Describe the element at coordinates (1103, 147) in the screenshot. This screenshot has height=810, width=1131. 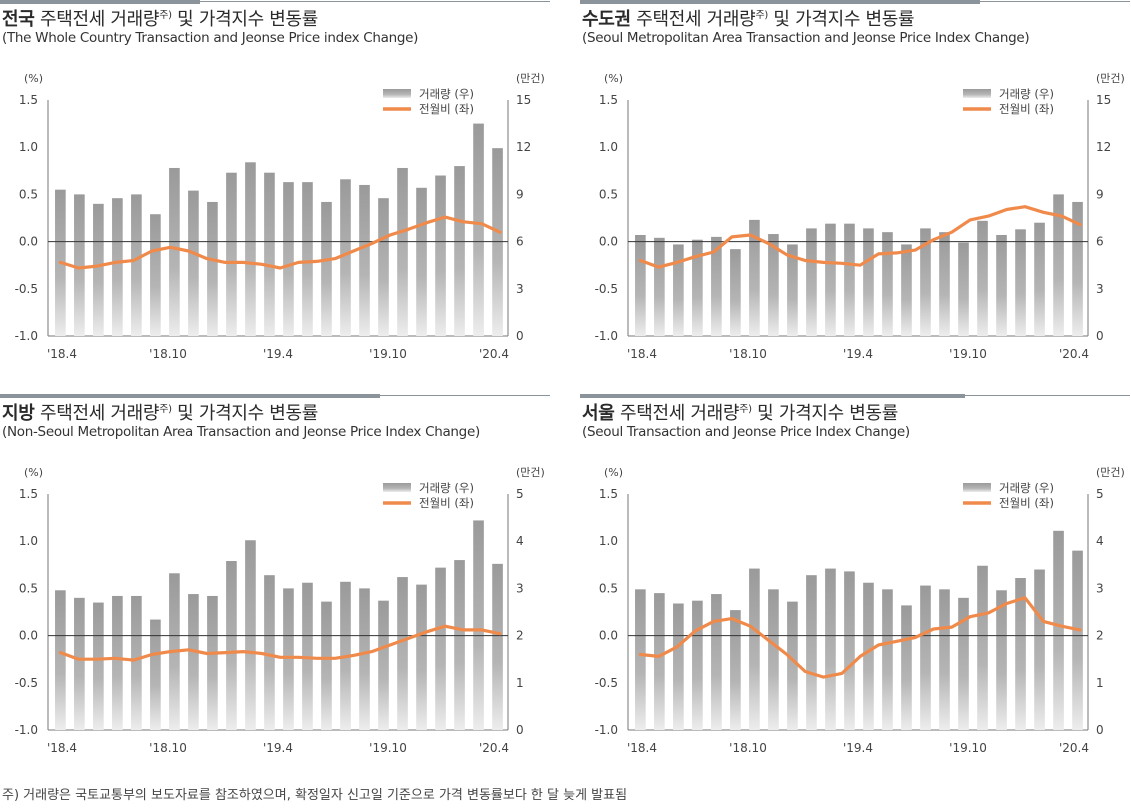
I see `right-tick-label: 12` at that location.